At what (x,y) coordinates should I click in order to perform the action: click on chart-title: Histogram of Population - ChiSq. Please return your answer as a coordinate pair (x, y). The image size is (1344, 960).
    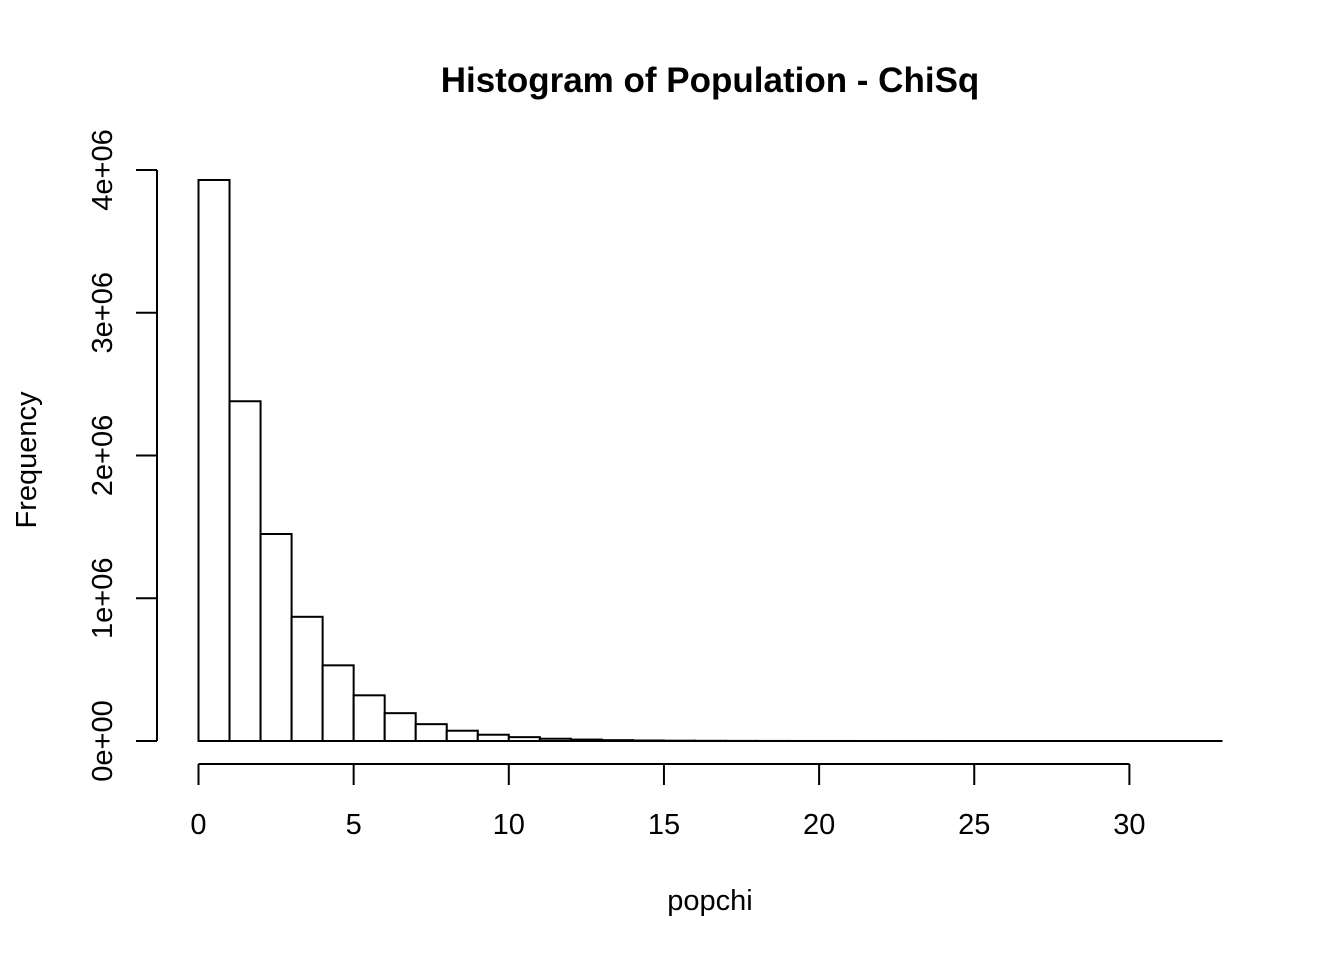
    Looking at the image, I should click on (710, 80).